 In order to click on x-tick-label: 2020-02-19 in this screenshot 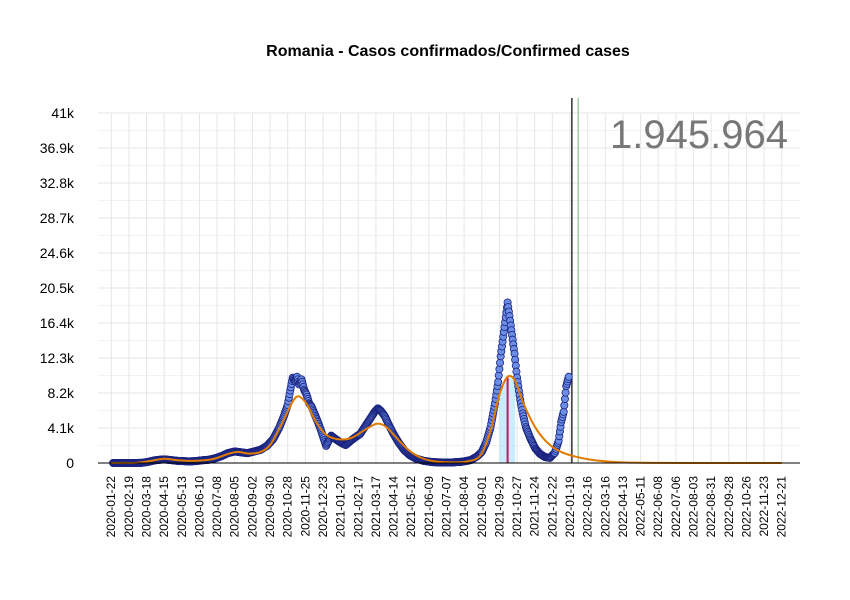, I will do `click(129, 507)`.